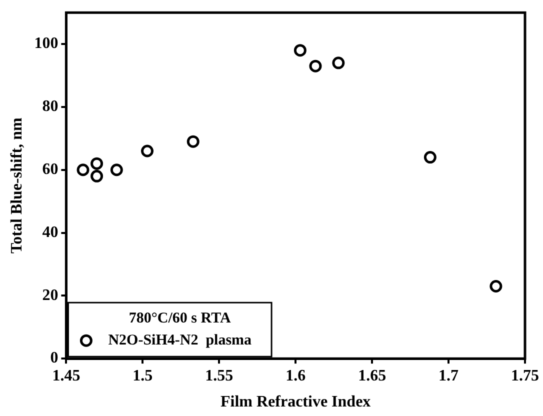 The width and height of the screenshot is (543, 416). Describe the element at coordinates (50, 107) in the screenshot. I see `y-tick-label: 80` at that location.